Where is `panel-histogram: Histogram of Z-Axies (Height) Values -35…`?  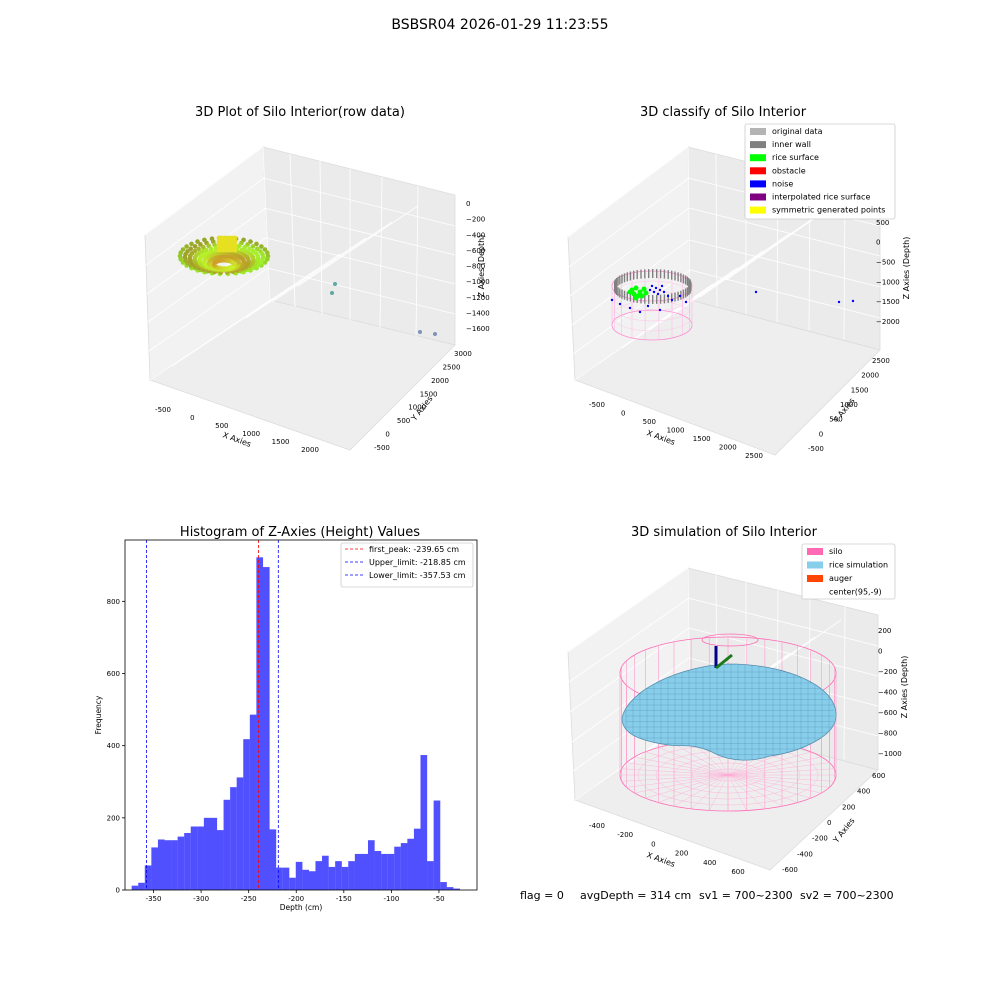
panel-histogram: Histogram of Z-Axies (Height) Values -35… is located at coordinates (286, 718).